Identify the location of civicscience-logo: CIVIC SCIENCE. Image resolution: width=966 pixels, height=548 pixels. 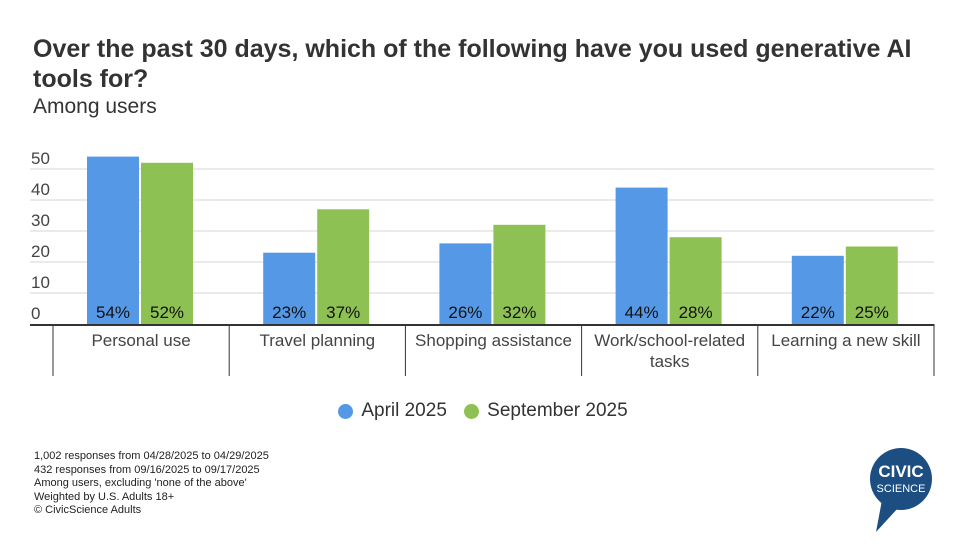
(901, 490).